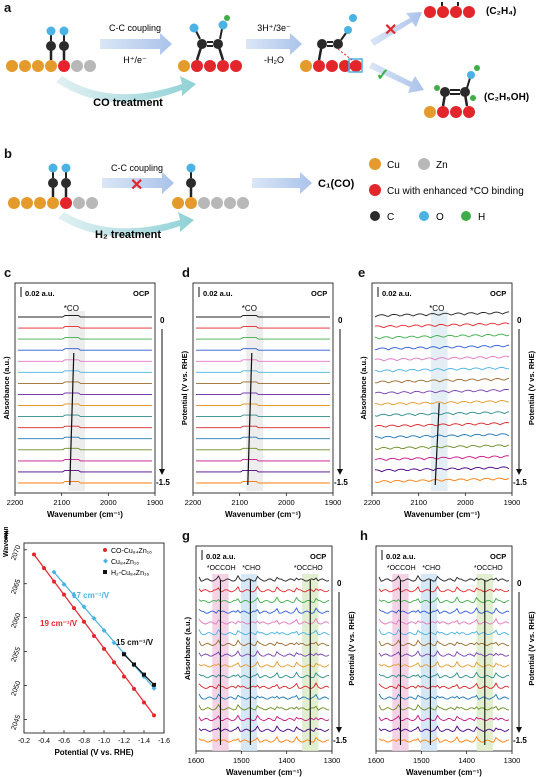  I want to click on legend-zn-dot, so click(424, 164).